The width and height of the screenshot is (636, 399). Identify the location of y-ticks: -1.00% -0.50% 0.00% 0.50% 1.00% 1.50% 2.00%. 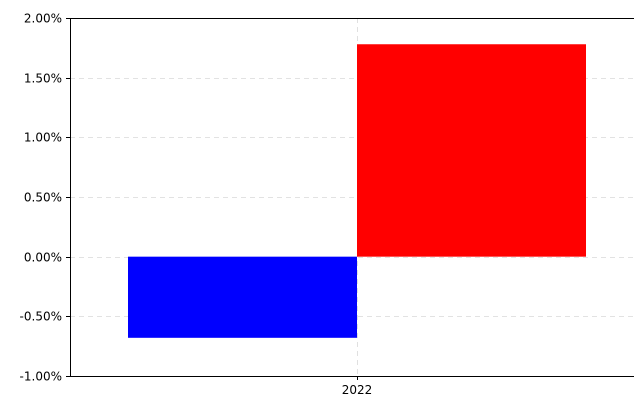
(45, 198).